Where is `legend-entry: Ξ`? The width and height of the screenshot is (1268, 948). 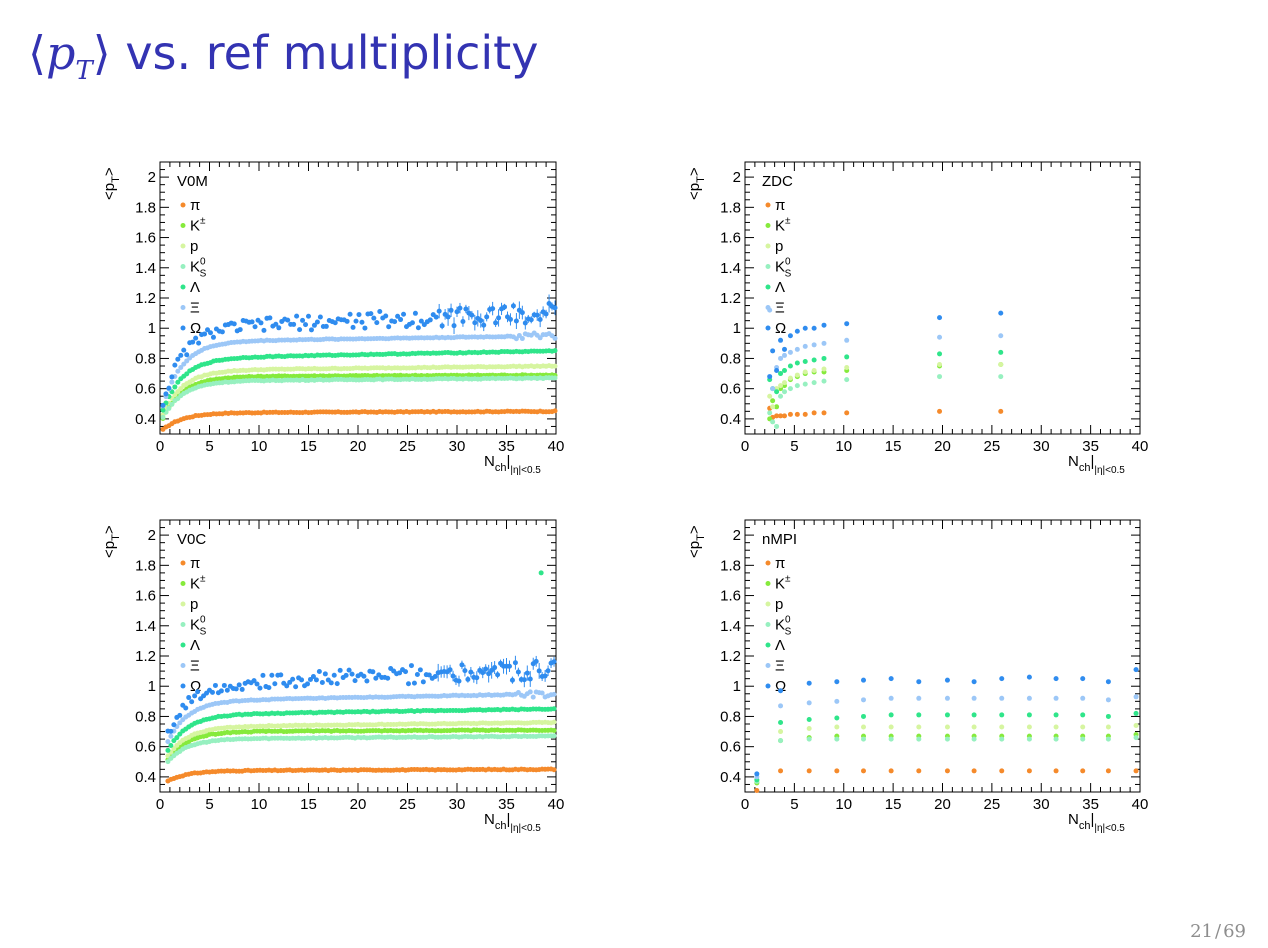
legend-entry: Ξ is located at coordinates (780, 666).